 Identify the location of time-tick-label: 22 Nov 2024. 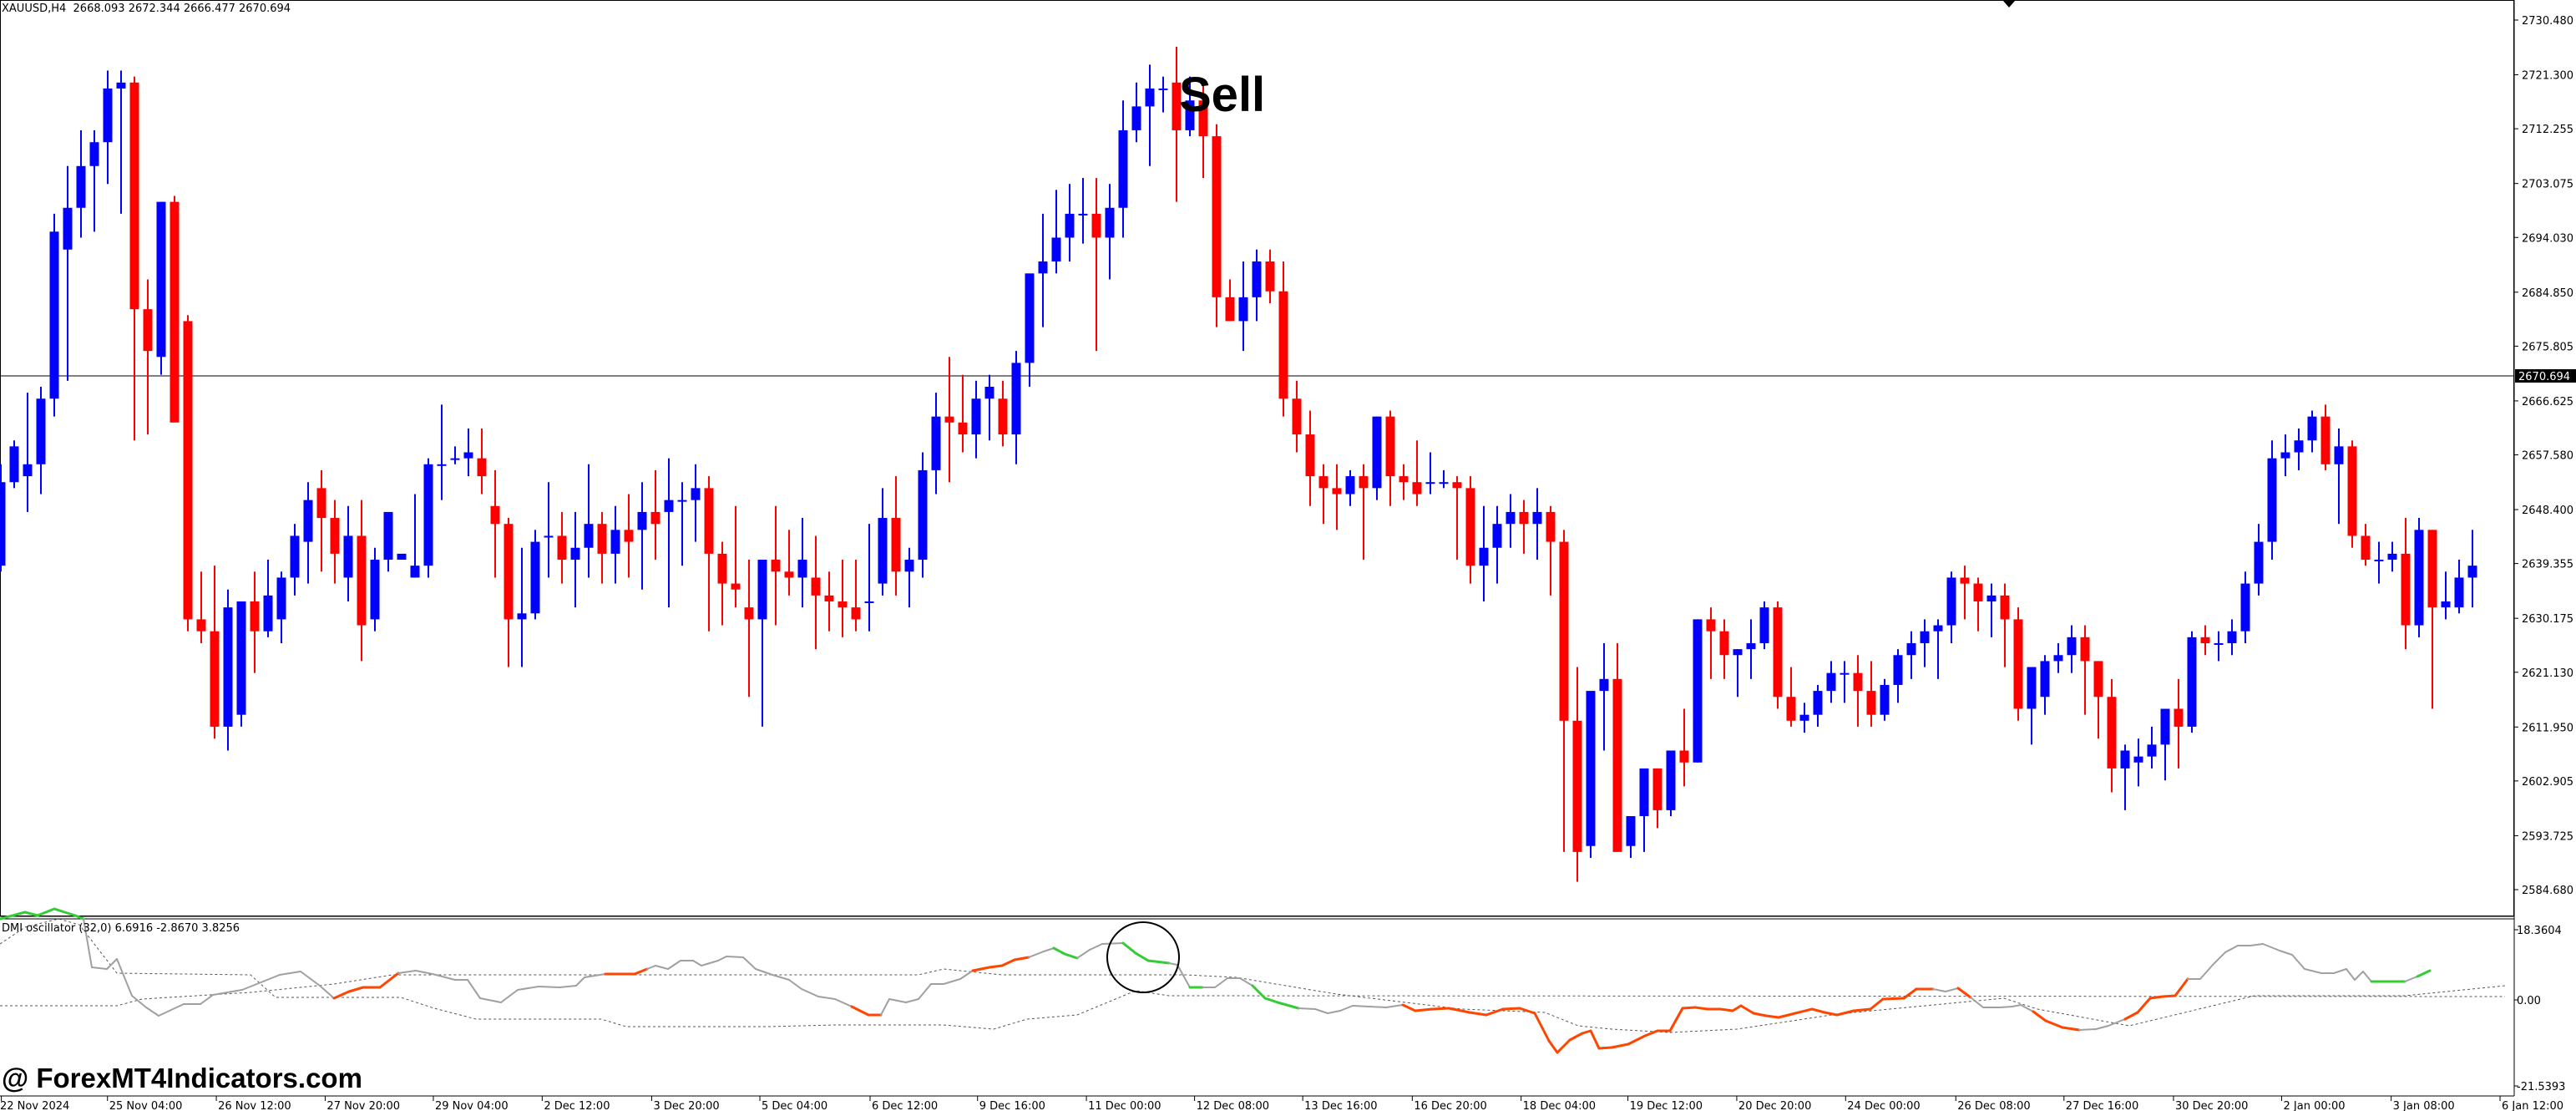
(34, 1105).